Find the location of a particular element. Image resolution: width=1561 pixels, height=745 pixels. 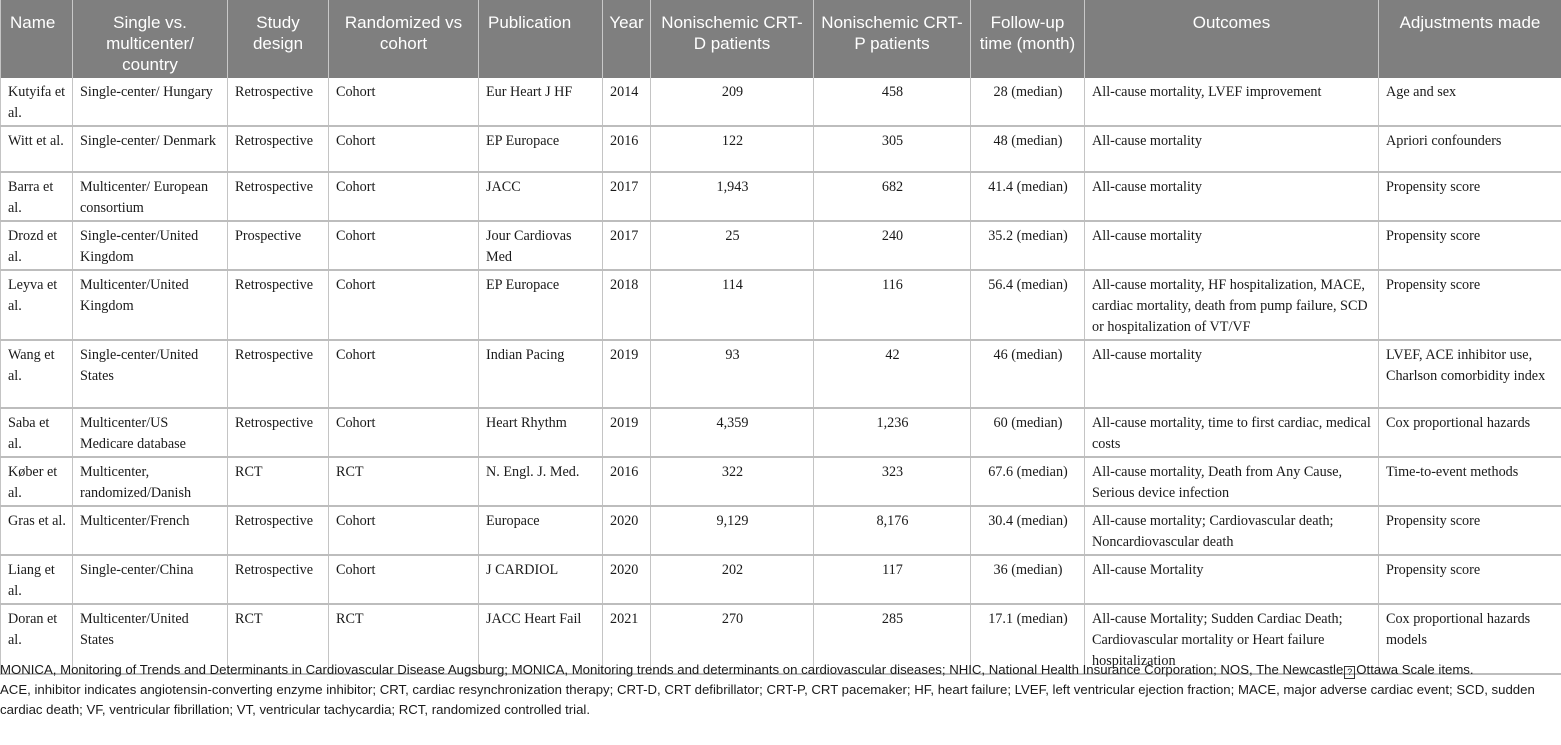

cell-adjustments: Apriori confounders is located at coordinates (1469, 149).